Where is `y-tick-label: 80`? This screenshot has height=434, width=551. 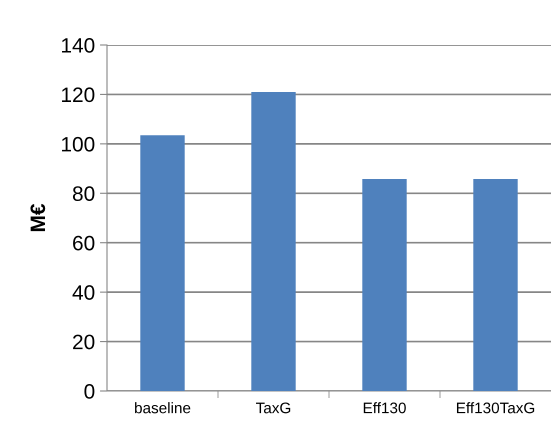 y-tick-label: 80 is located at coordinates (83, 194).